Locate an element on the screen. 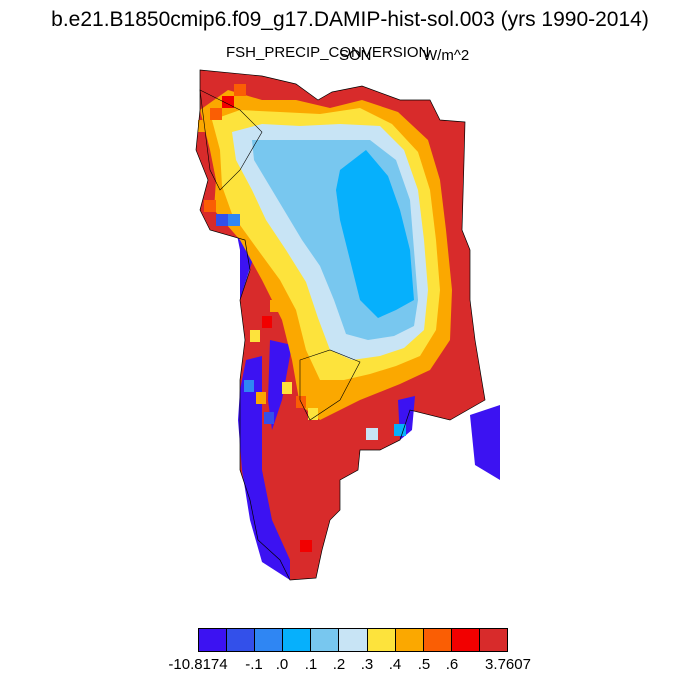 The height and width of the screenshot is (700, 700). season-label: SON is located at coordinates (355, 55).